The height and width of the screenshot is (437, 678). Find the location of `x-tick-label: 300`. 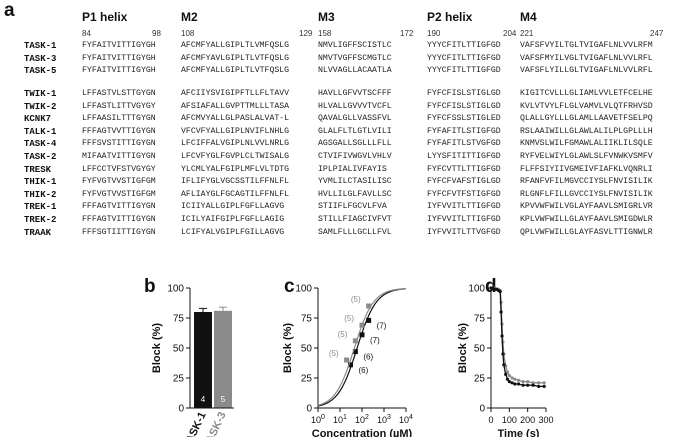

x-tick-label: 300 is located at coordinates (545, 420).